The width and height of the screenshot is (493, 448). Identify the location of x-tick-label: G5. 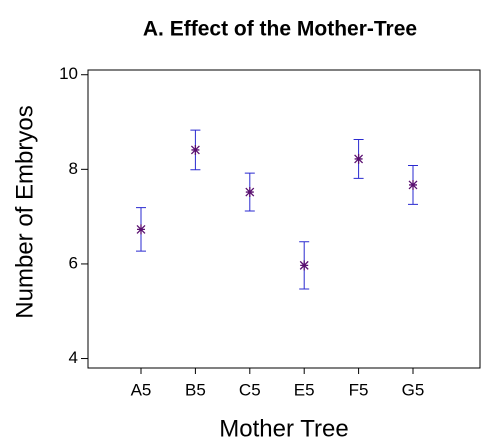
(413, 389).